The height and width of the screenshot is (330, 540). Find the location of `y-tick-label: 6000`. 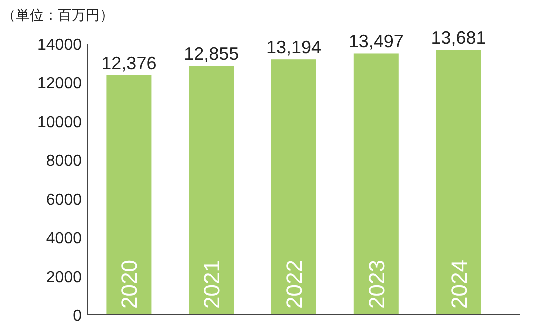

y-tick-label: 6000 is located at coordinates (64, 200).